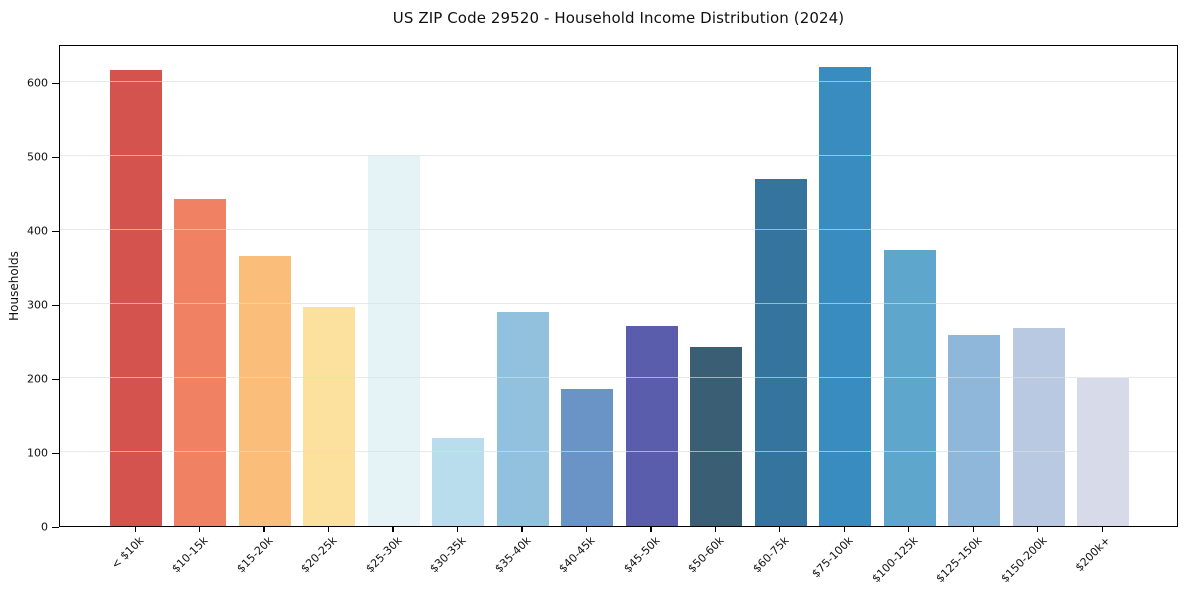 Image resolution: width=1189 pixels, height=590 pixels. I want to click on bar-125-150k, so click(974, 430).